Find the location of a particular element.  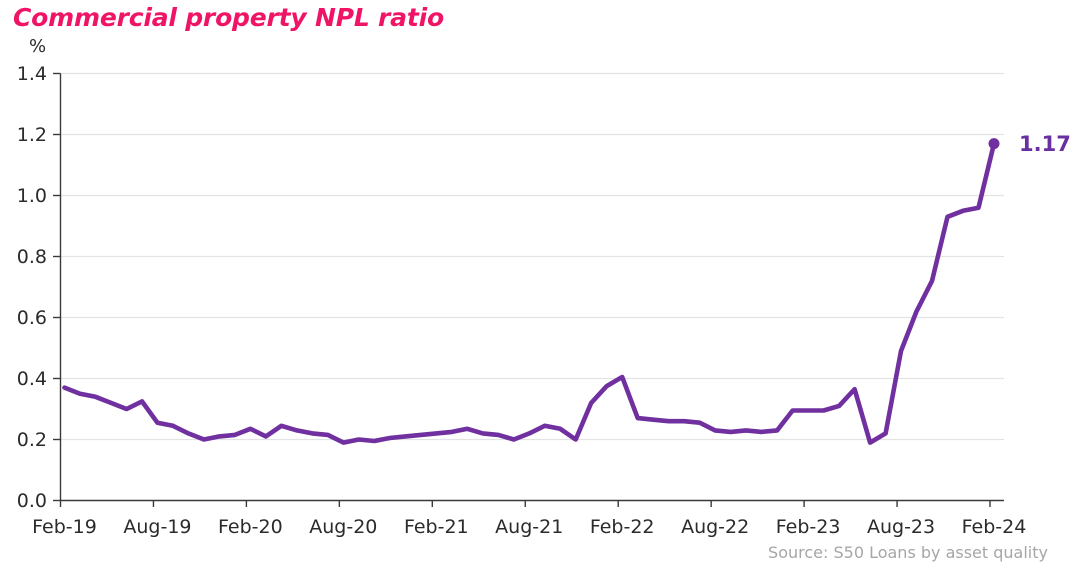

source-note: Source: S50 Loans by asset quality is located at coordinates (908, 552).